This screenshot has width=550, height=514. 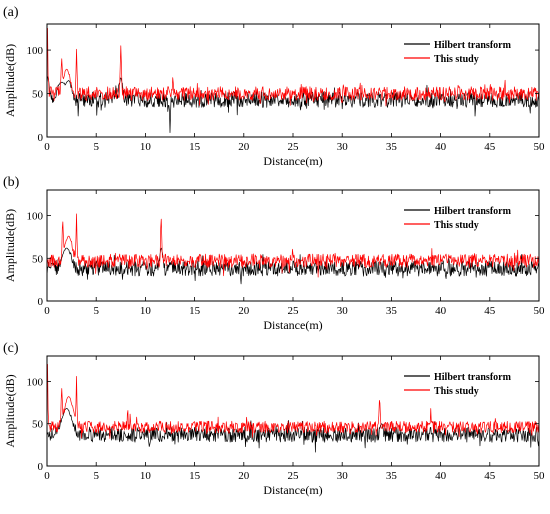 What do you see at coordinates (11, 182) in the screenshot?
I see `panel-label: (b)` at bounding box center [11, 182].